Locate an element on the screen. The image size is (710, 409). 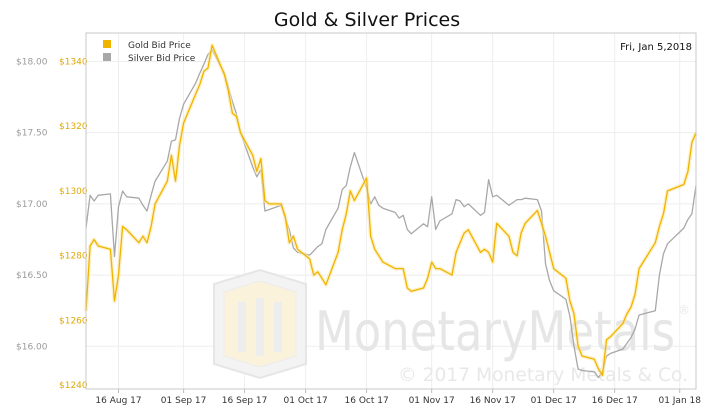
gold-tick-label: $1260 is located at coordinates (73, 321).